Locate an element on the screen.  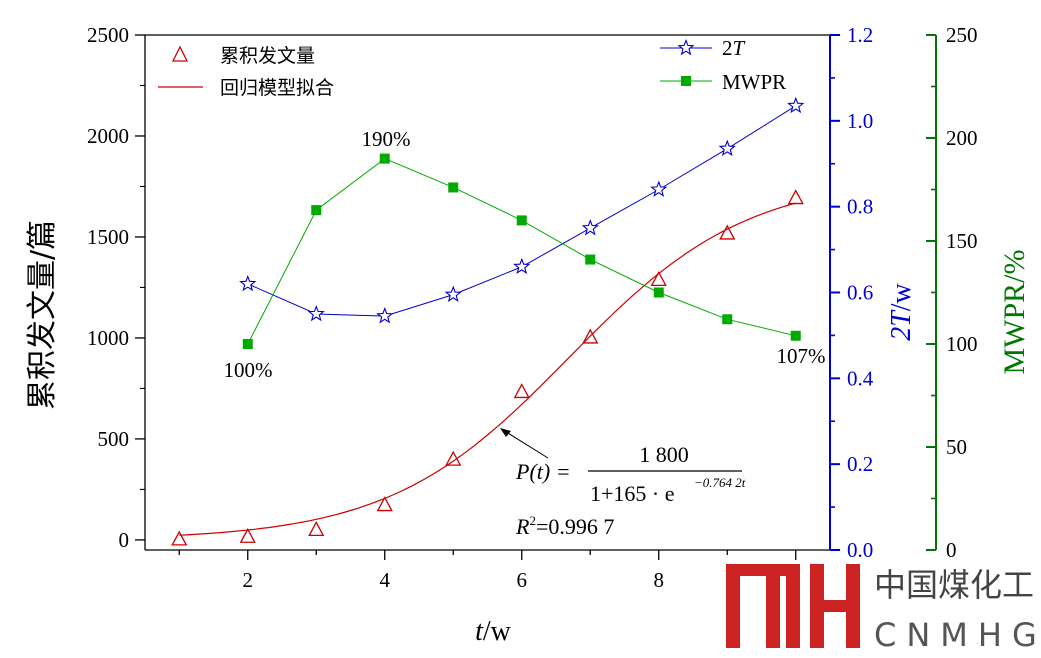
logo-mark is located at coordinates (793, 606).